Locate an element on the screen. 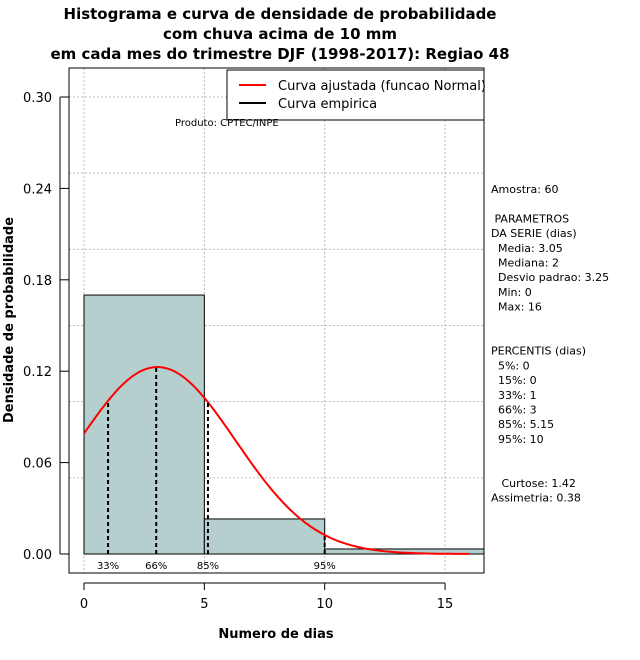  stat-line: 66%: 3 is located at coordinates (514, 410).